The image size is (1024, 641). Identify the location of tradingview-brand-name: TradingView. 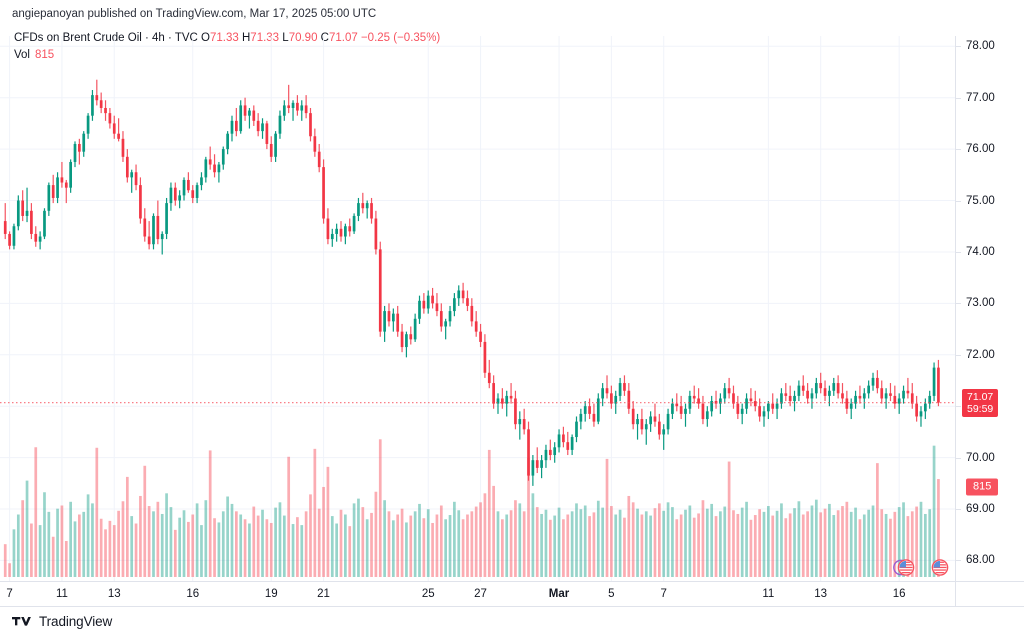
(76, 621).